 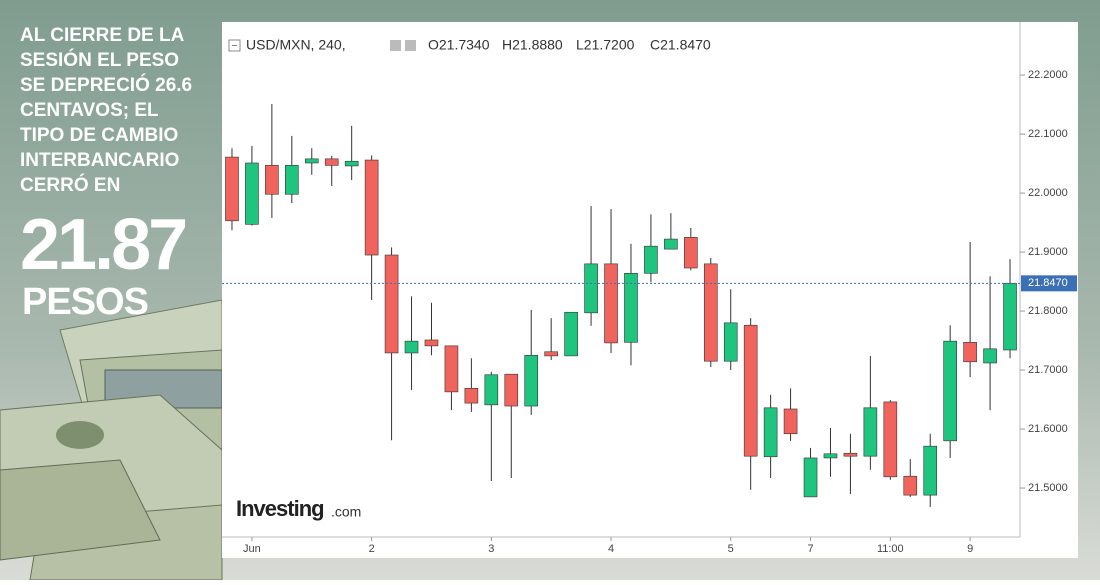 What do you see at coordinates (1048, 193) in the screenshot?
I see `y-tick-label: 22.0000` at bounding box center [1048, 193].